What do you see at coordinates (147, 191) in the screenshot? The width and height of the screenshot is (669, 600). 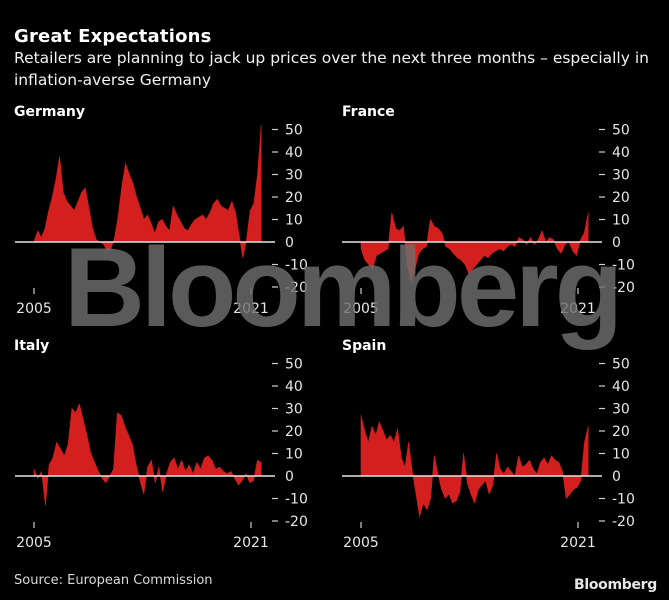 I see `area-series-germany` at bounding box center [147, 191].